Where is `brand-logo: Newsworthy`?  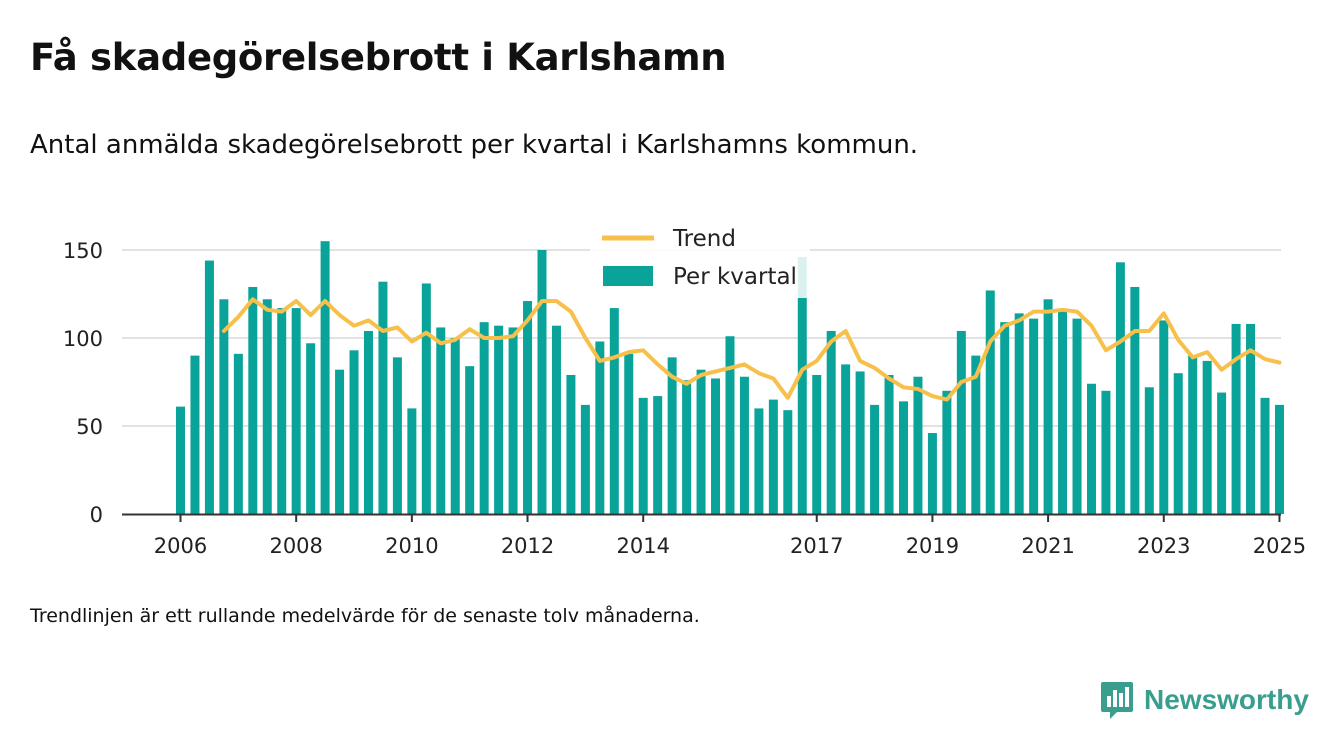
brand-logo: Newsworthy is located at coordinates (1204, 700).